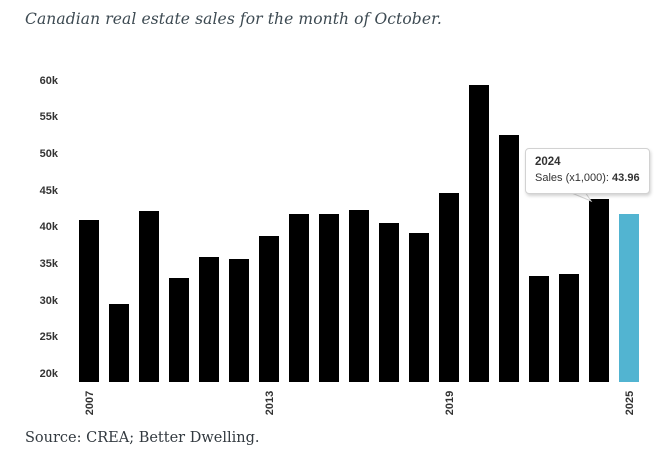 The image size is (666, 461). What do you see at coordinates (48, 190) in the screenshot?
I see `y-tick-label: 45k` at bounding box center [48, 190].